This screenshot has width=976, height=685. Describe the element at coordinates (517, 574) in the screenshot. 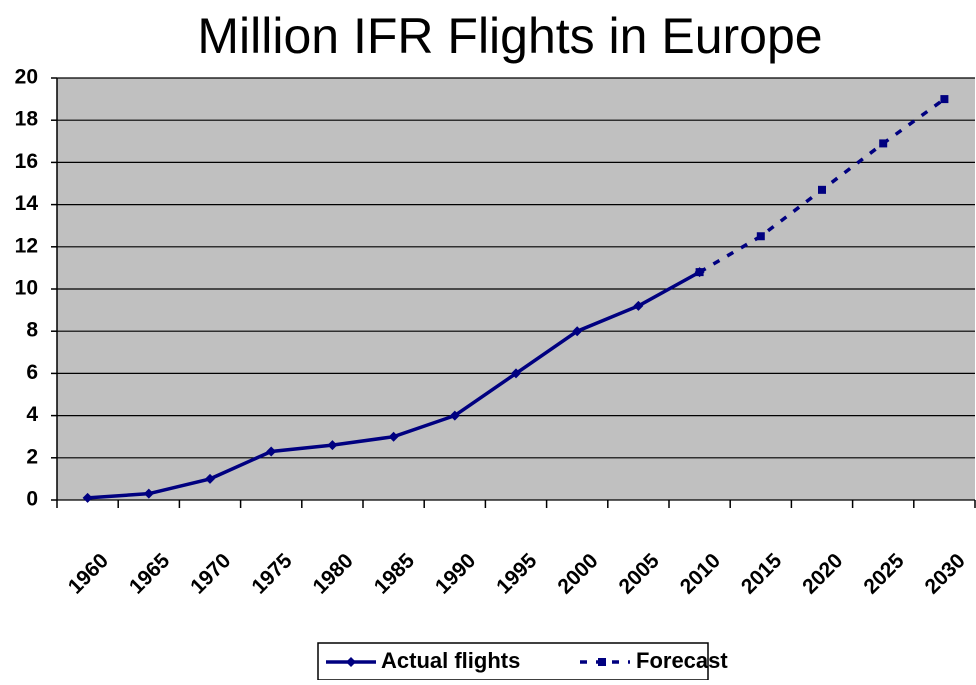

I see `x-tick-label: 1995` at that location.